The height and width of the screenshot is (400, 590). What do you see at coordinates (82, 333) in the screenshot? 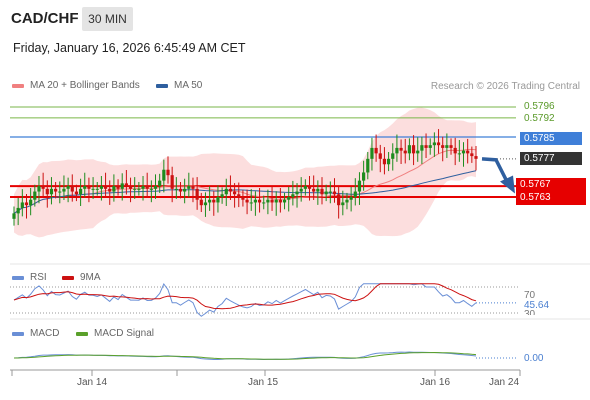
I see `macd-signal-swatch` at bounding box center [82, 333].